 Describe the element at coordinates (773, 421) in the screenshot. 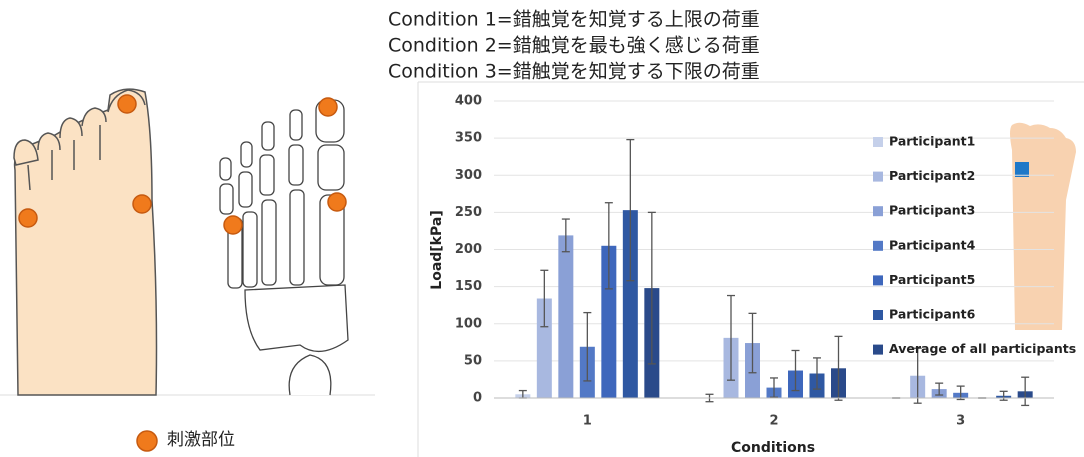

I see `x-tick-label: 2` at that location.